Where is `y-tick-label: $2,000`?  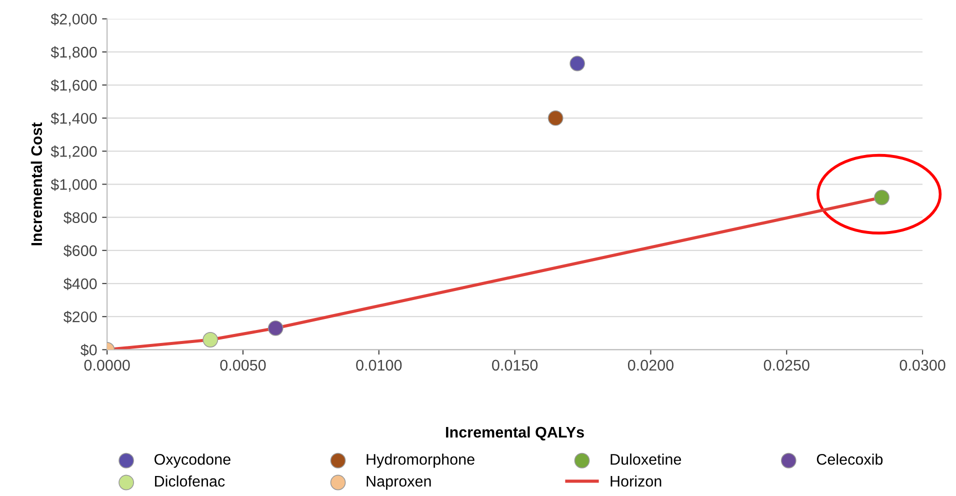 y-tick-label: $2,000 is located at coordinates (73, 19).